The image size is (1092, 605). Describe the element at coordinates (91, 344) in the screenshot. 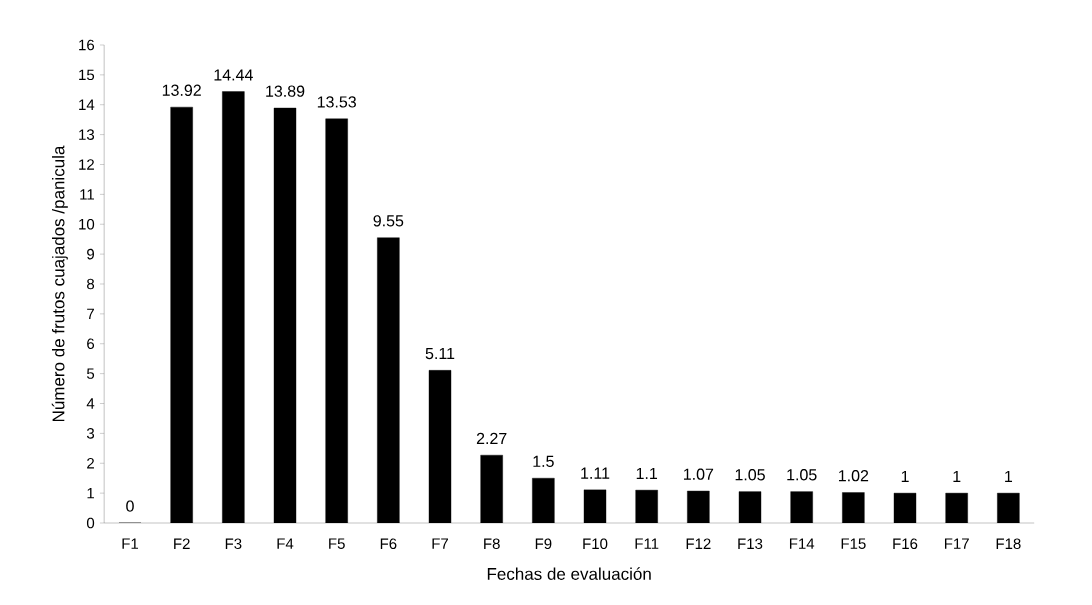

I see `y-tick-label: 6` at that location.